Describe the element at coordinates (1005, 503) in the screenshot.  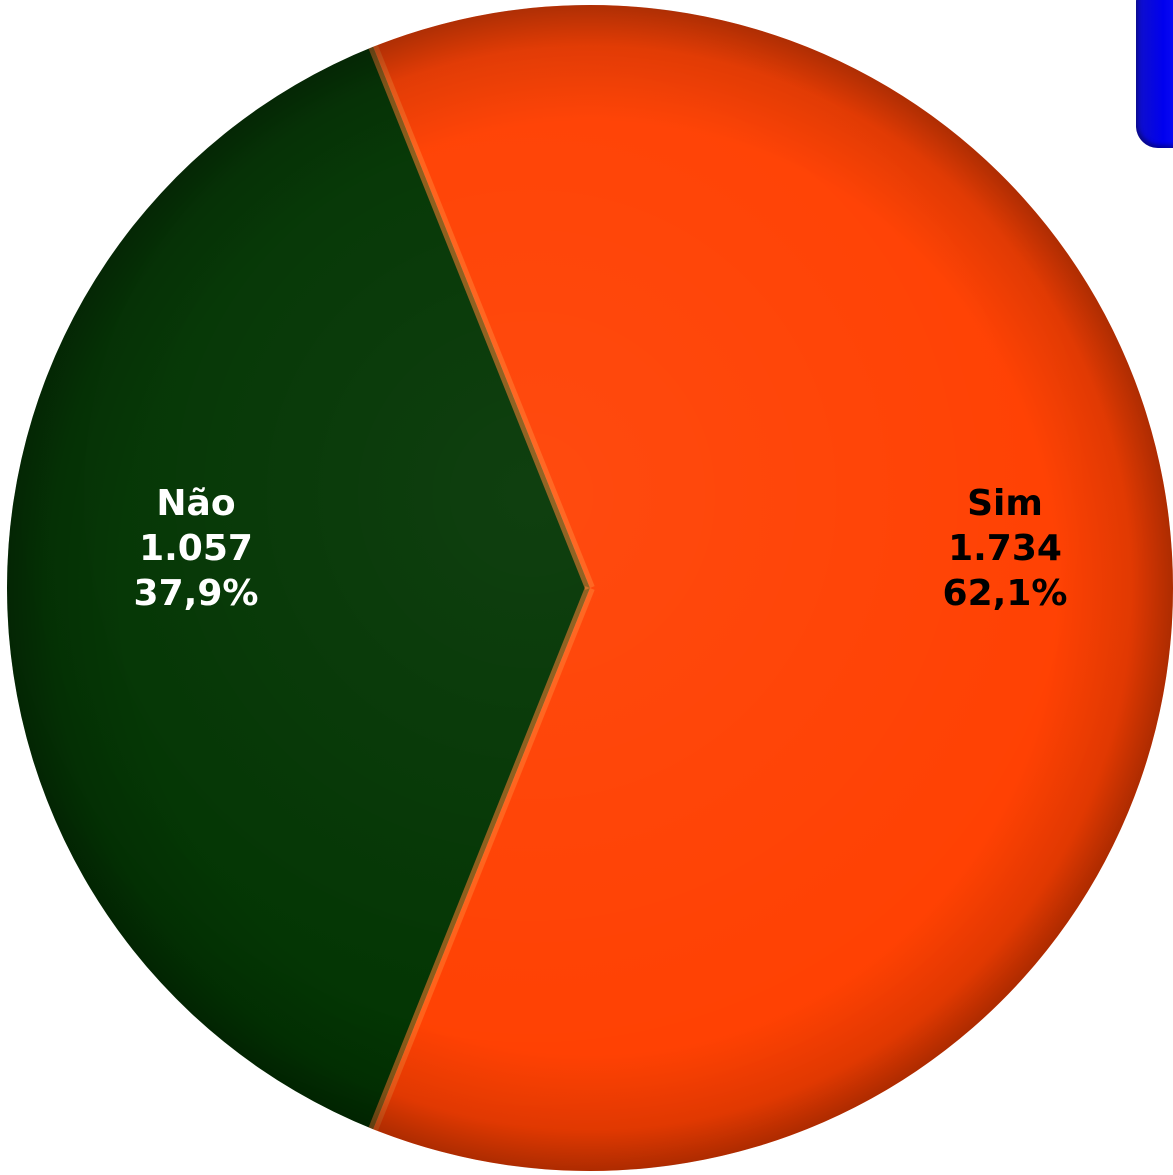
I see `slice-label-name-sim: Sim` at that location.